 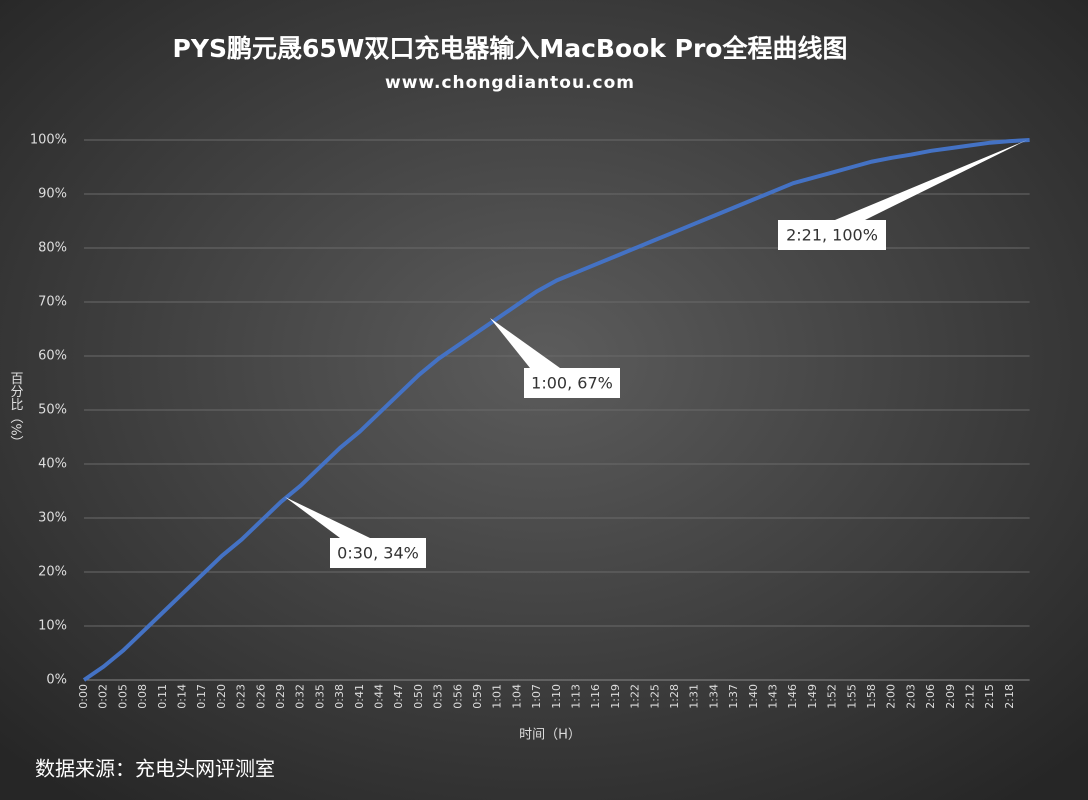 I want to click on x-tick-label: 1:43, so click(x=773, y=696).